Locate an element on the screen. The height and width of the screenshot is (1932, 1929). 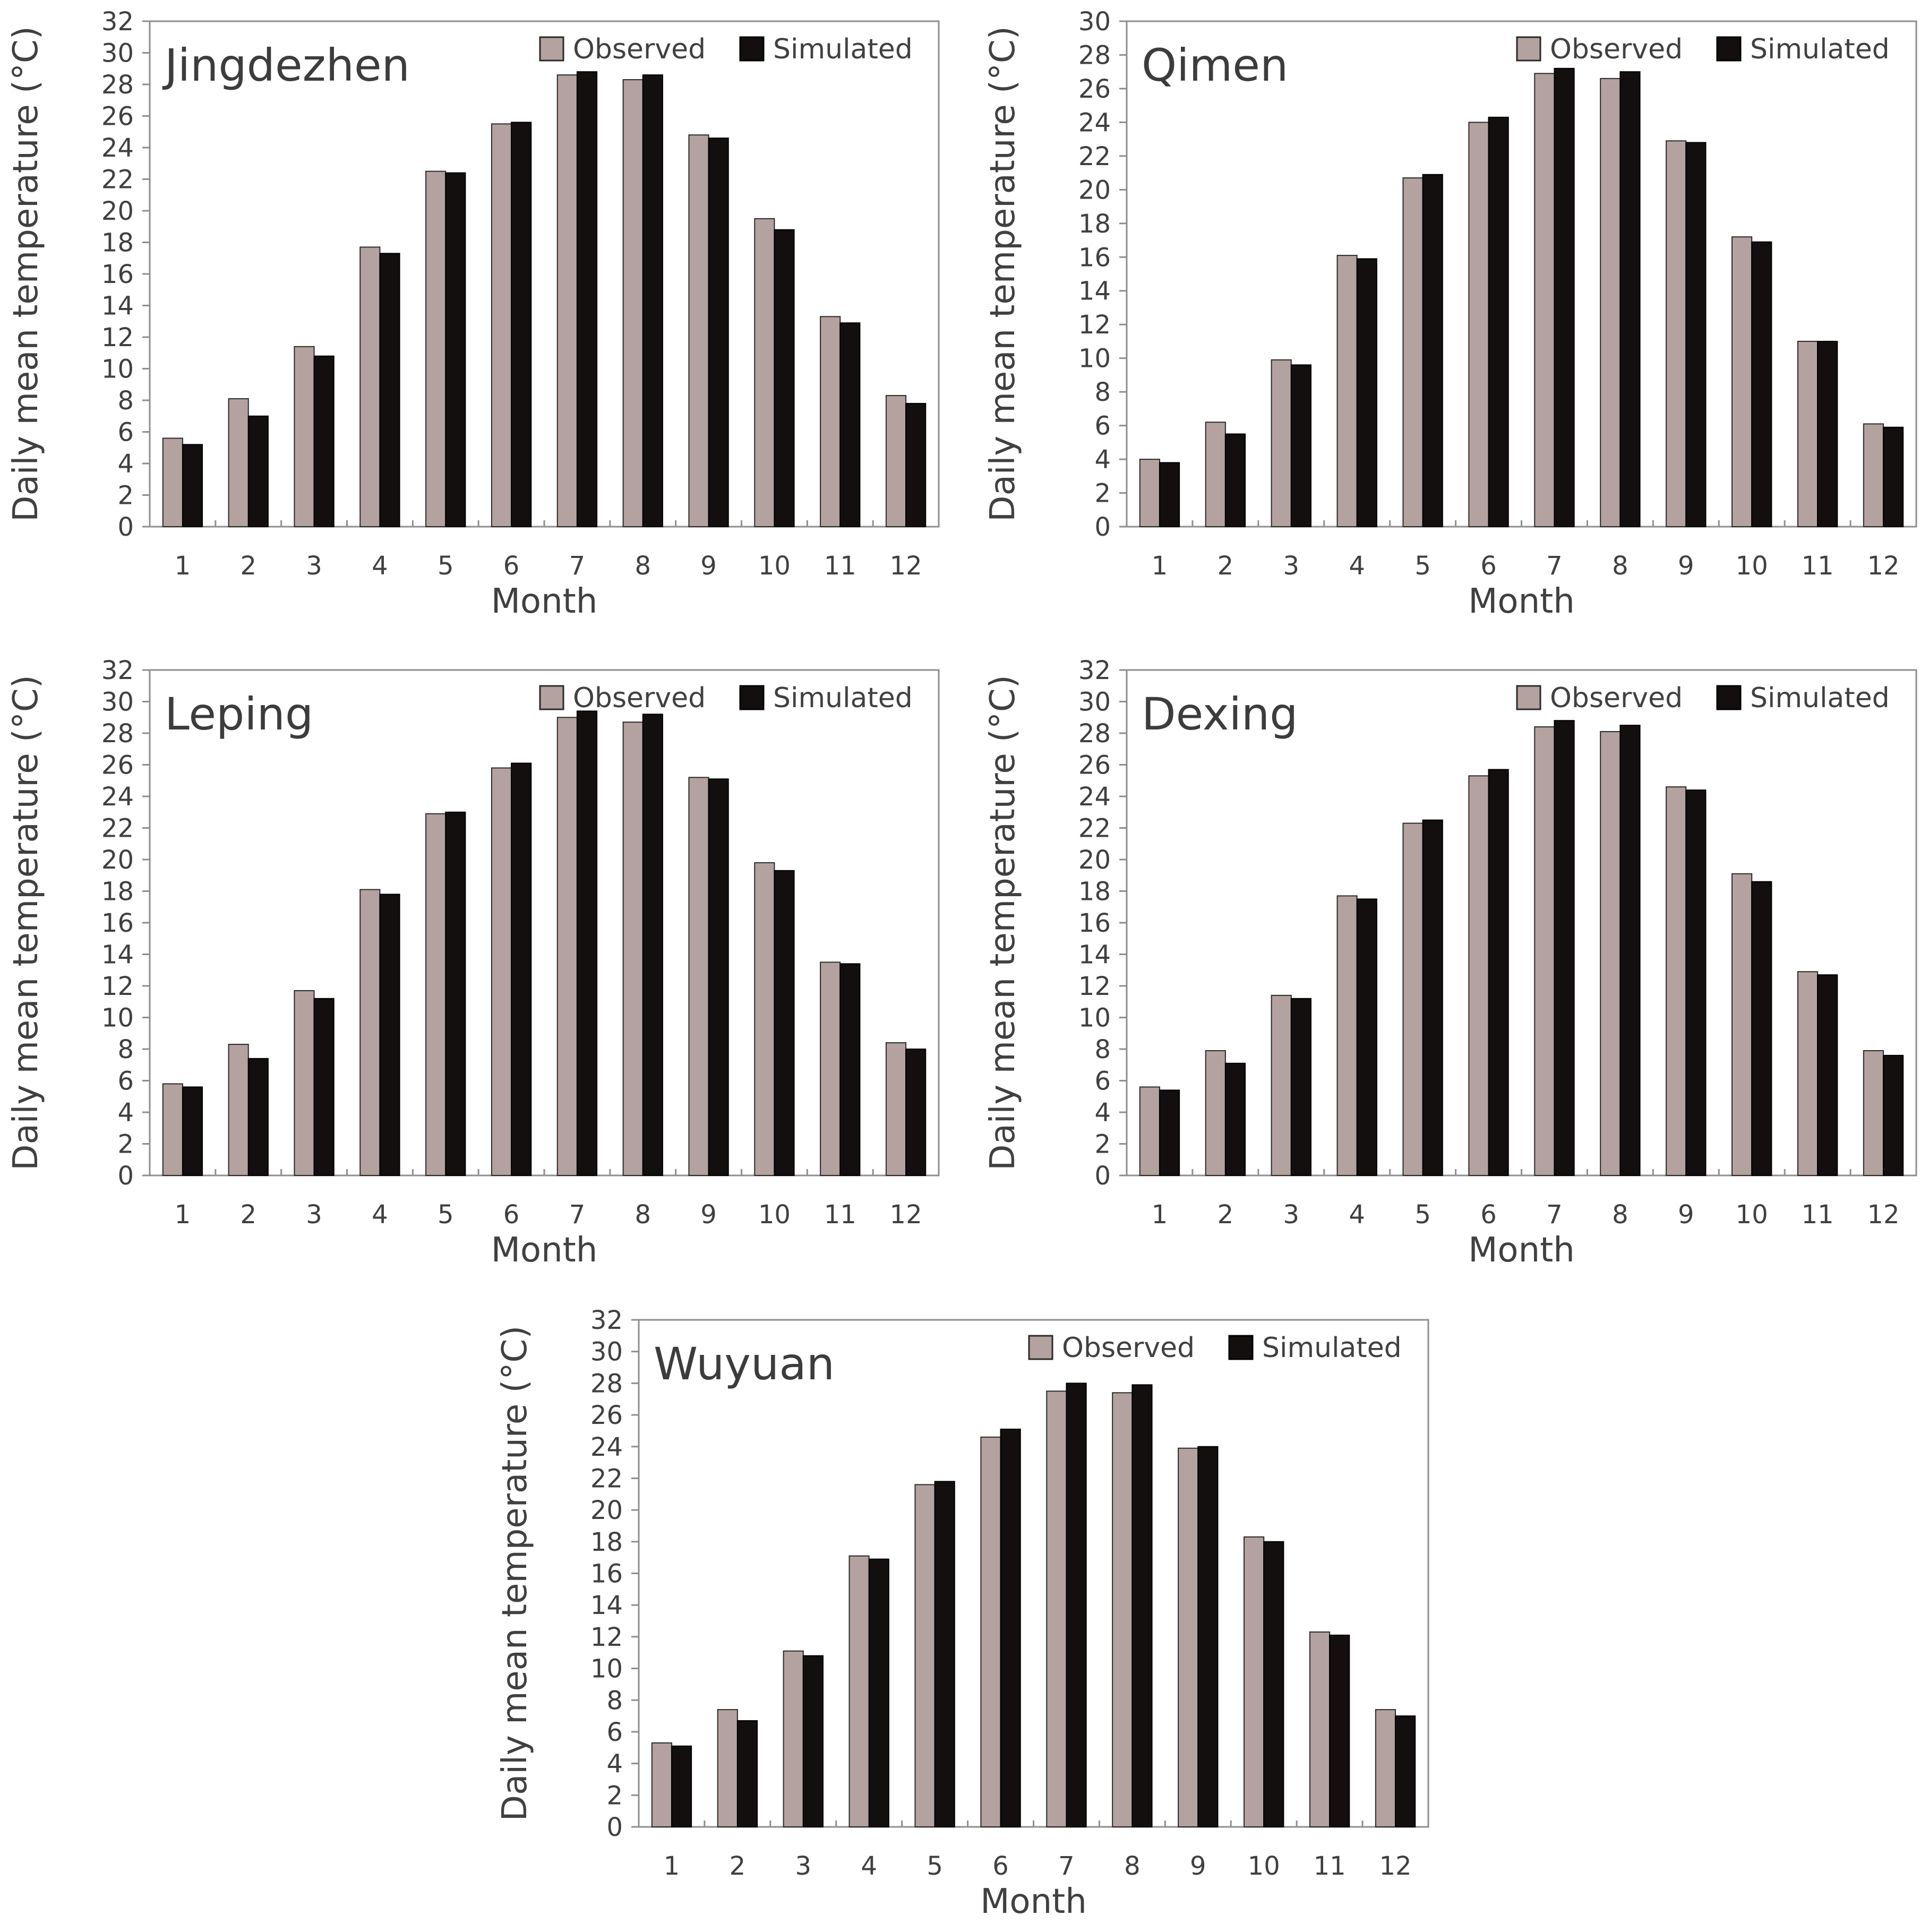
x-tick-label: 6 is located at coordinates (1488, 566).